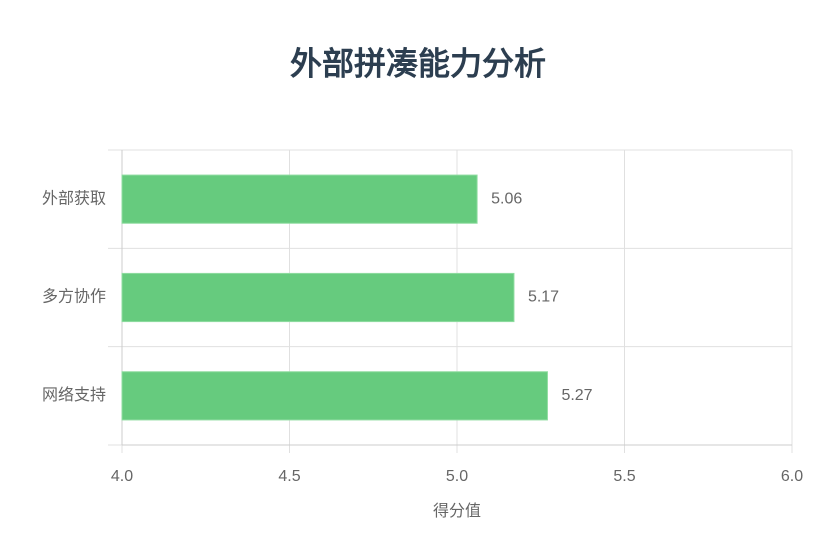  What do you see at coordinates (74, 198) in the screenshot?
I see `y-tick-label: 外部获取` at bounding box center [74, 198].